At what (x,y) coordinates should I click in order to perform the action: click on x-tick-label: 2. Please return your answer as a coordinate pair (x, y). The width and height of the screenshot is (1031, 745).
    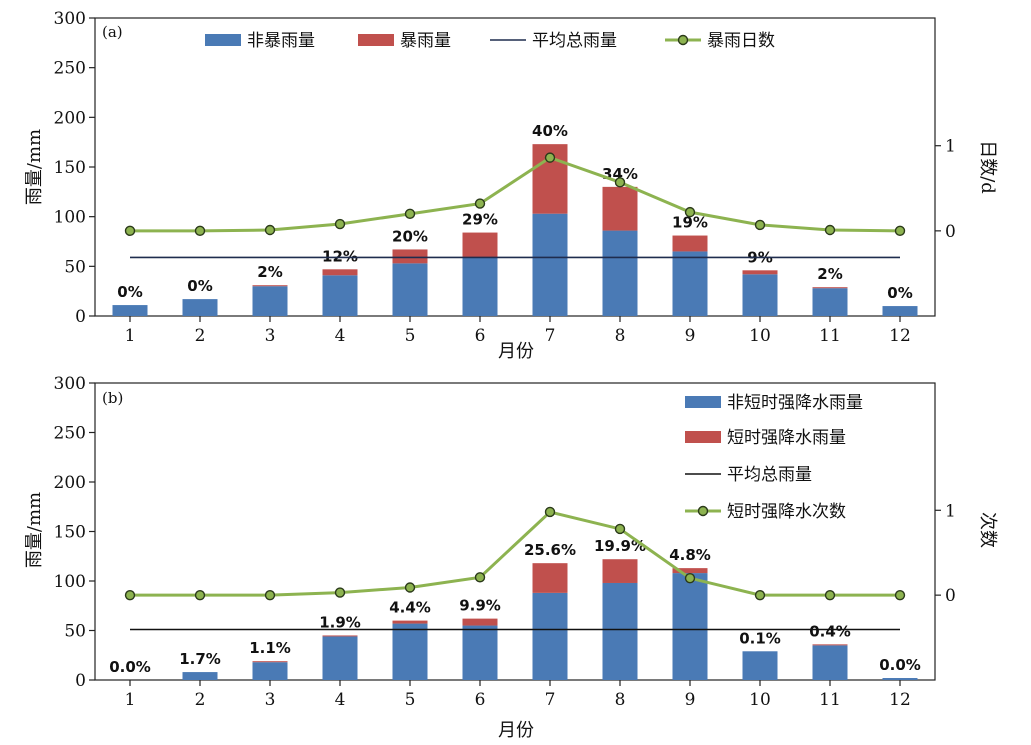
    Looking at the image, I should click on (200, 336).